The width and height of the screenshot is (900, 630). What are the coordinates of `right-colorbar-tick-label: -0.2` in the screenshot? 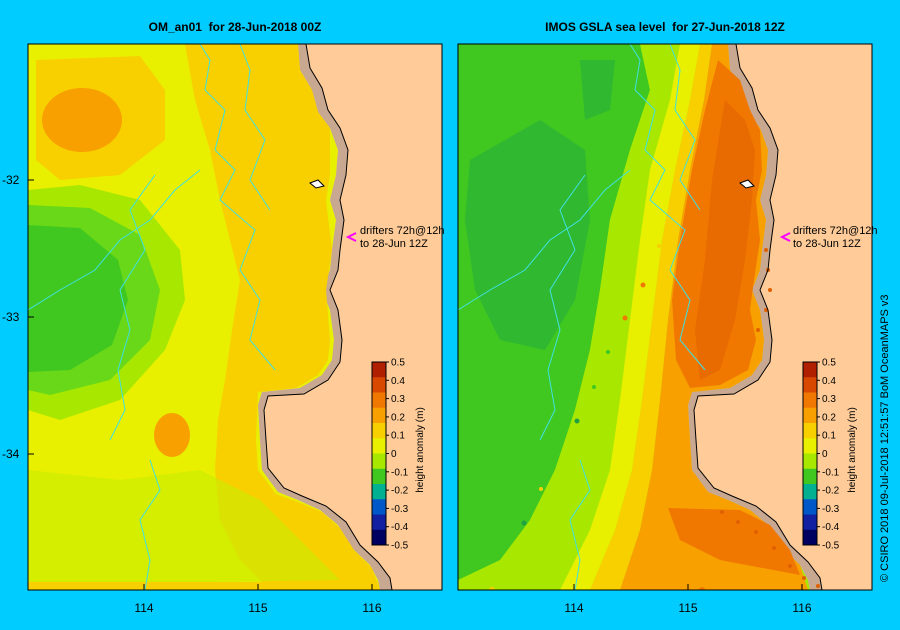 It's located at (831, 491).